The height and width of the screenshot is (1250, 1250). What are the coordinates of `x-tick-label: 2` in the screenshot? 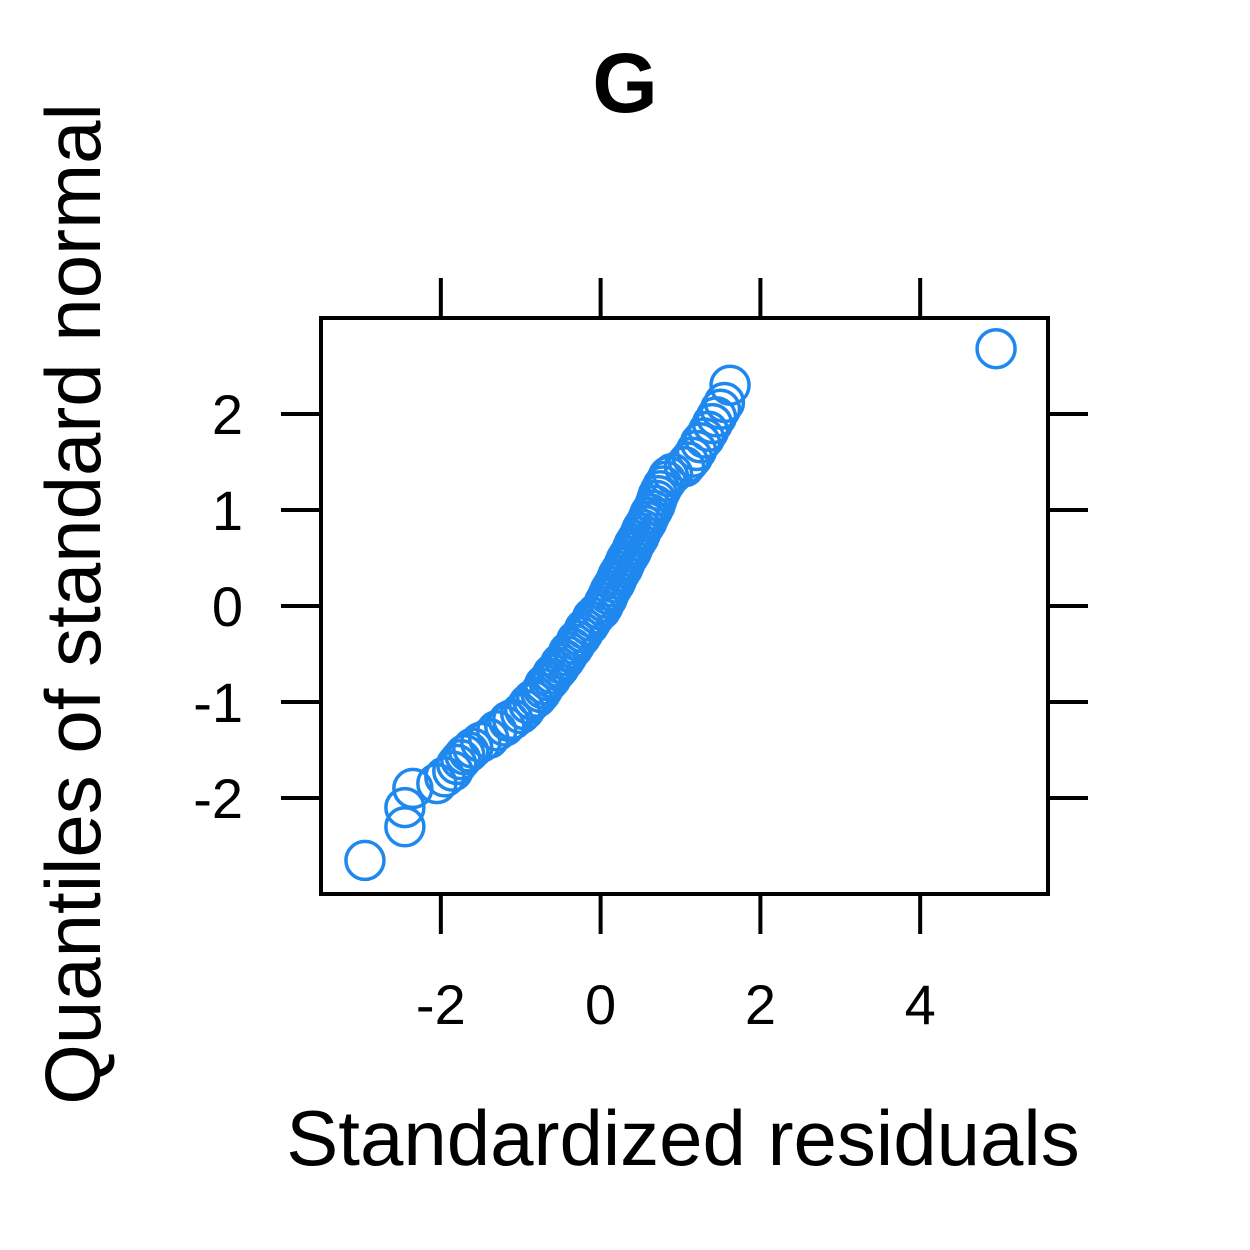 It's located at (760, 1004).